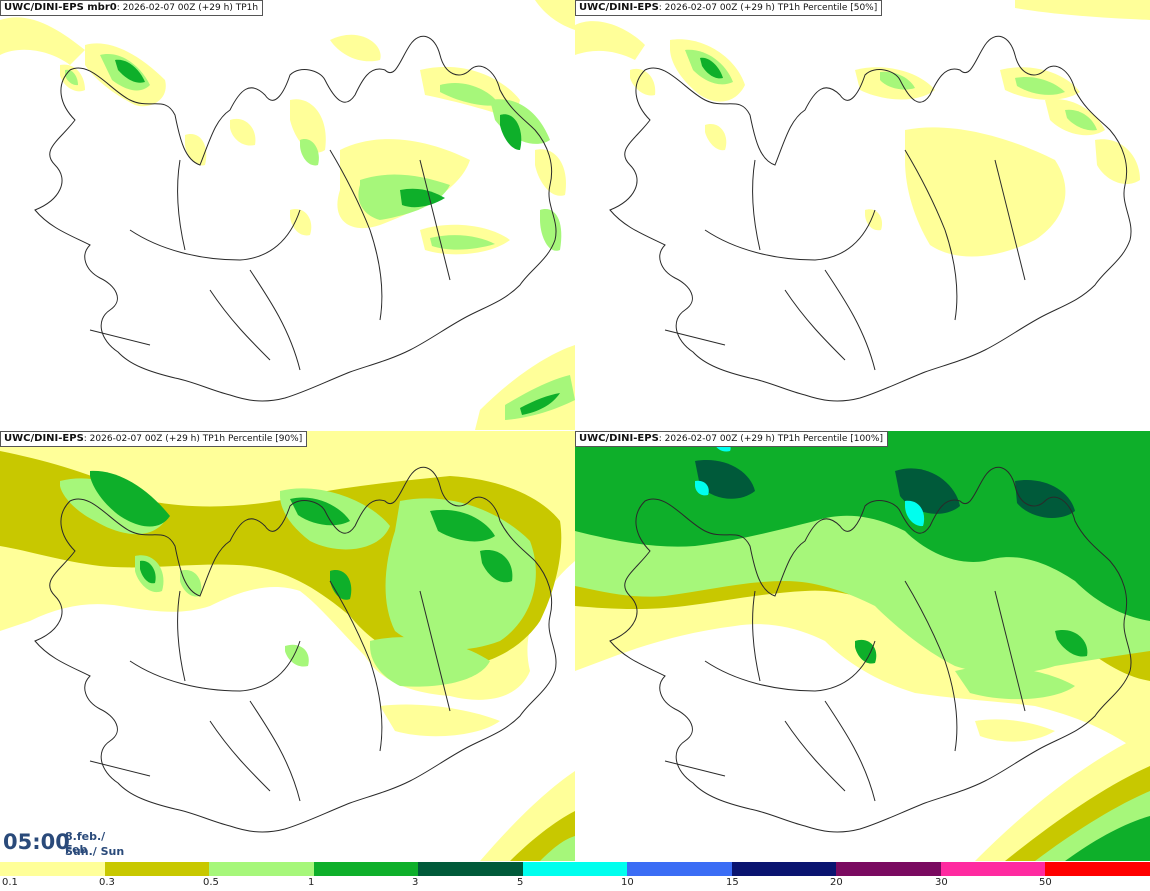 This screenshot has width=1150, height=891. Describe the element at coordinates (211, 882) in the screenshot. I see `colorbar-tick-label: 0.5` at that location.